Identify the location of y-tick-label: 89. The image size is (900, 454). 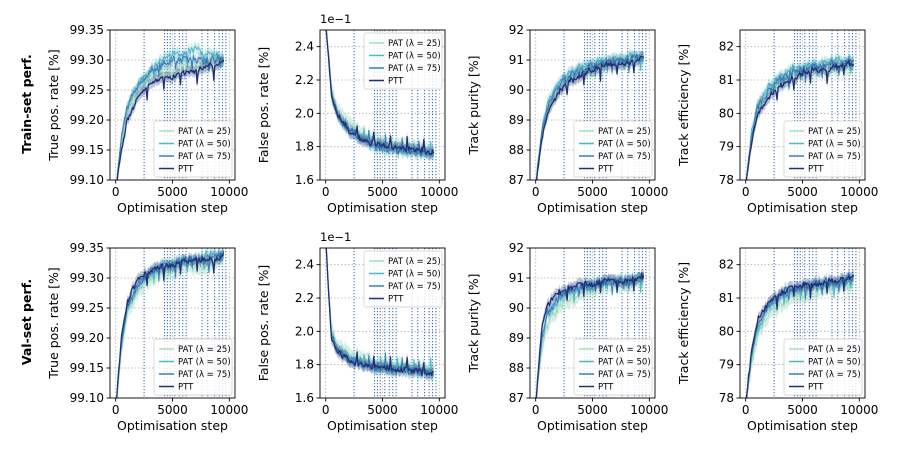
(516, 338).